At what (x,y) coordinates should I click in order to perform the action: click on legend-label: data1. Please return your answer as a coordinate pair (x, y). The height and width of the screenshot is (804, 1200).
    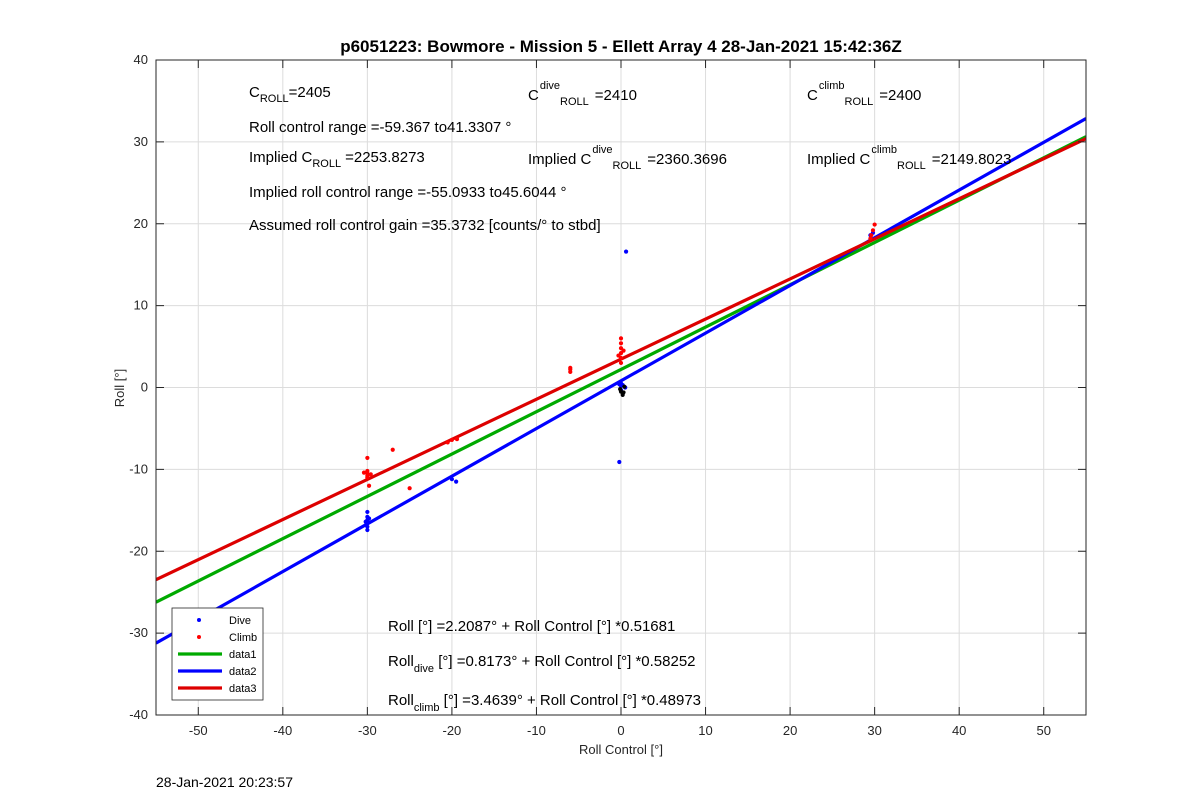
    Looking at the image, I should click on (243, 655).